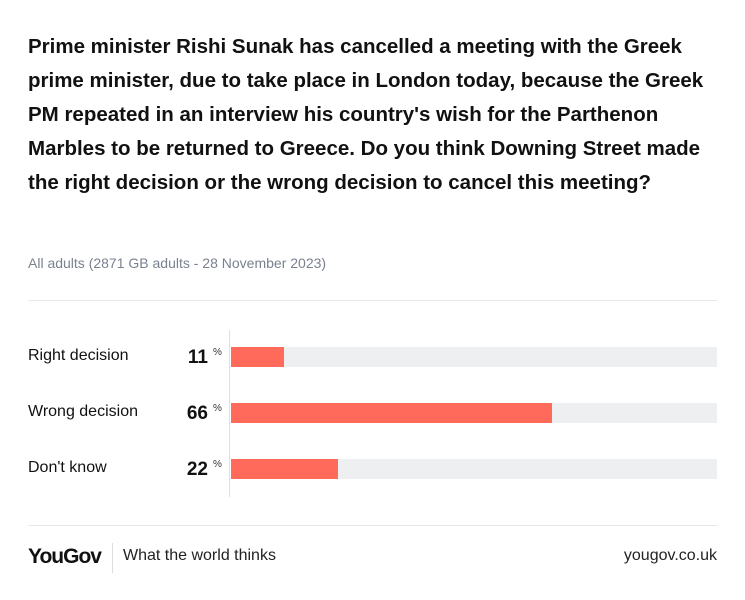  I want to click on category-label: Right decision, so click(78, 355).